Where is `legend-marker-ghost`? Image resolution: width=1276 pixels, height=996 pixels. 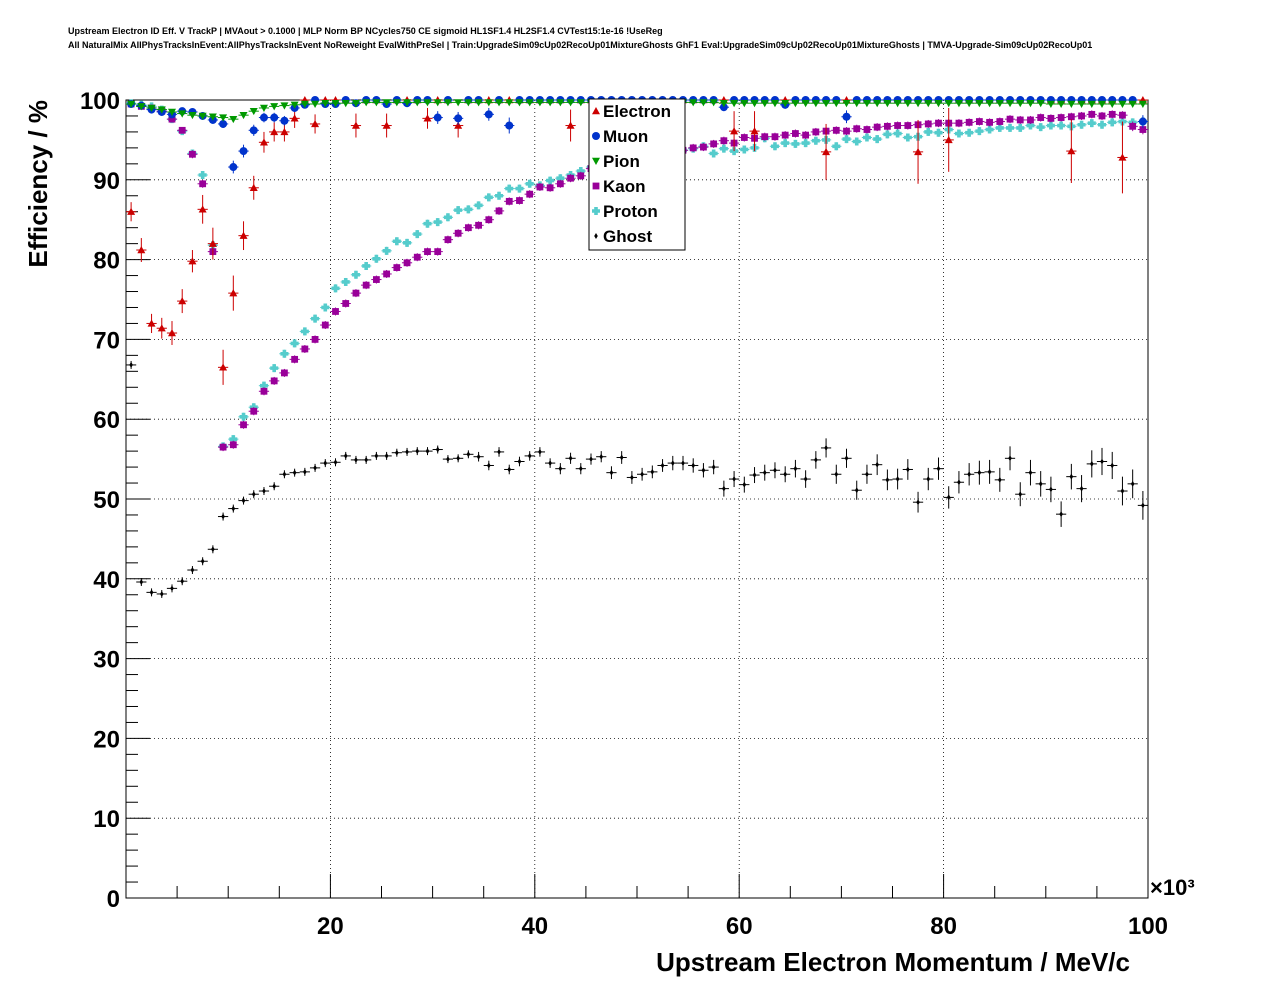
legend-marker-ghost is located at coordinates (596, 236).